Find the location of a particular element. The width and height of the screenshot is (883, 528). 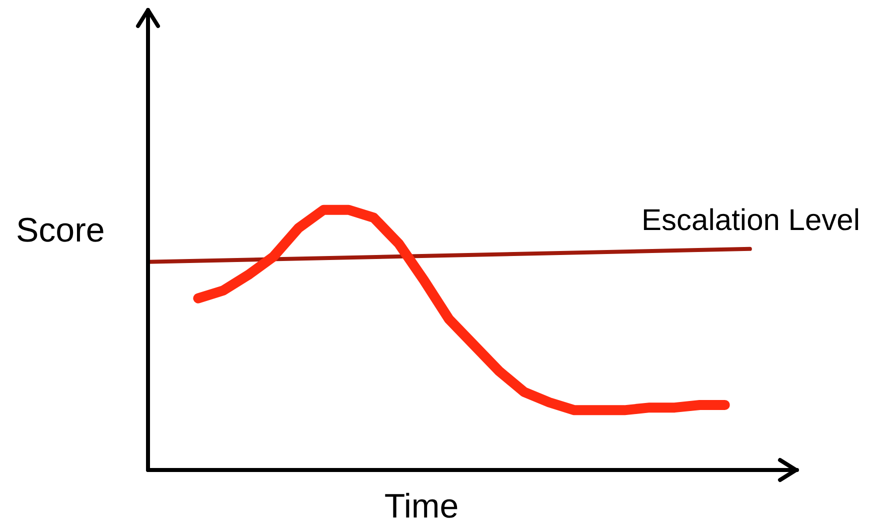

x-axis-title: Time is located at coordinates (421, 506).